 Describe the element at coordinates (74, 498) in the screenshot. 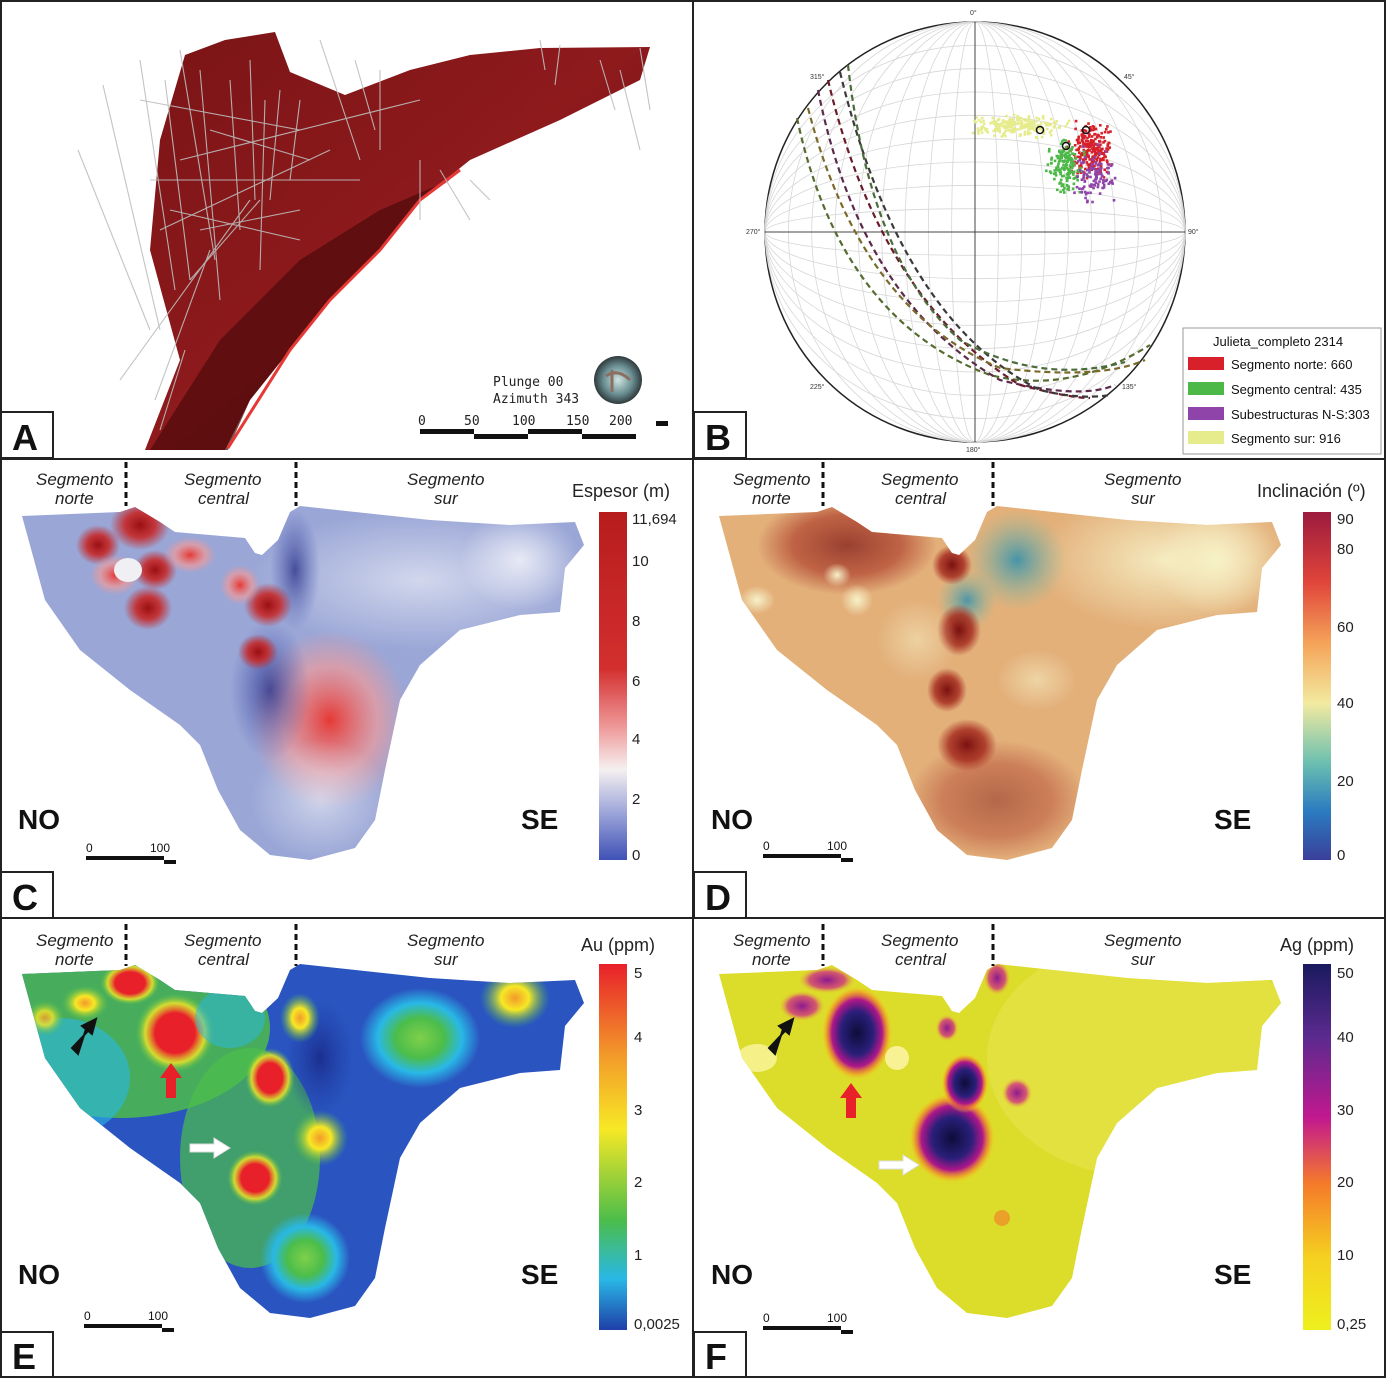

I see `segment-label-norte-2: norte` at that location.